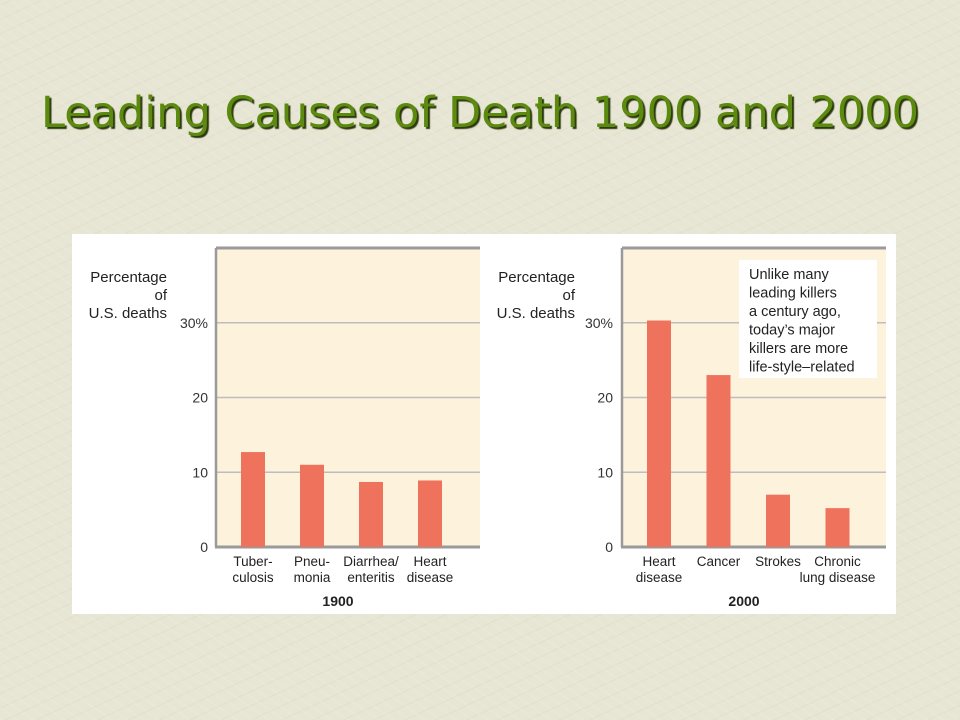 The height and width of the screenshot is (720, 960). What do you see at coordinates (371, 577) in the screenshot?
I see `category-label: enteritis` at bounding box center [371, 577].